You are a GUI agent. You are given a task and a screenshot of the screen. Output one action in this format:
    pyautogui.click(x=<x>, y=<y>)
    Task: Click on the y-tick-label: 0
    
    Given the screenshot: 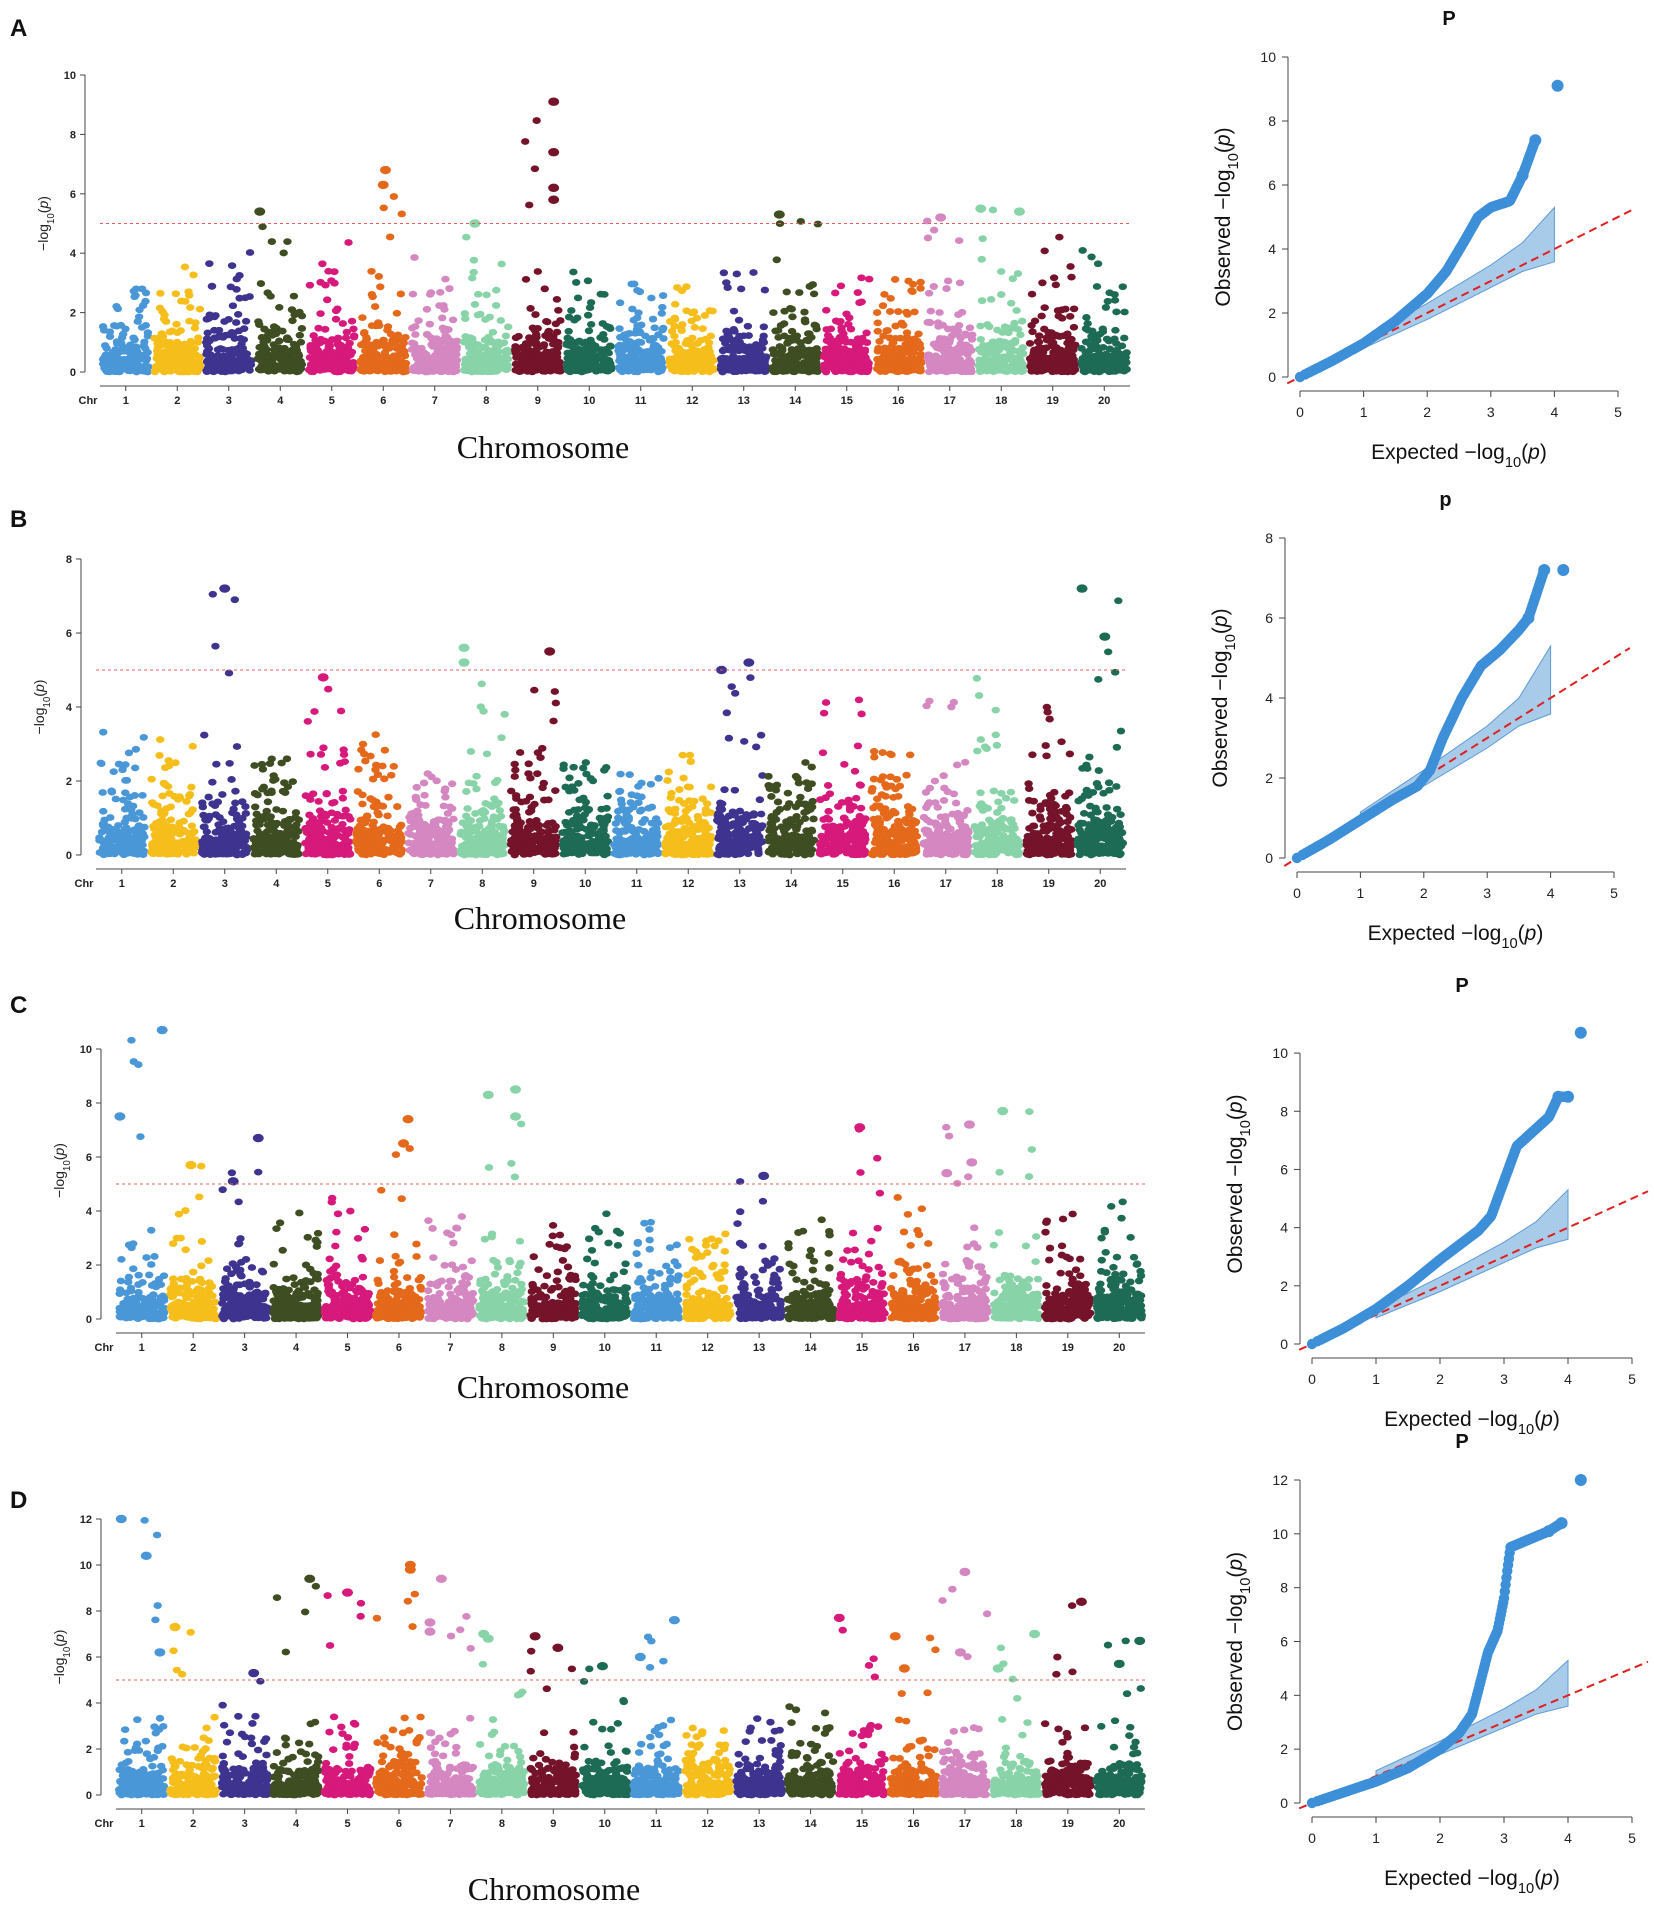 What is the action you would take?
    pyautogui.click(x=69, y=856)
    